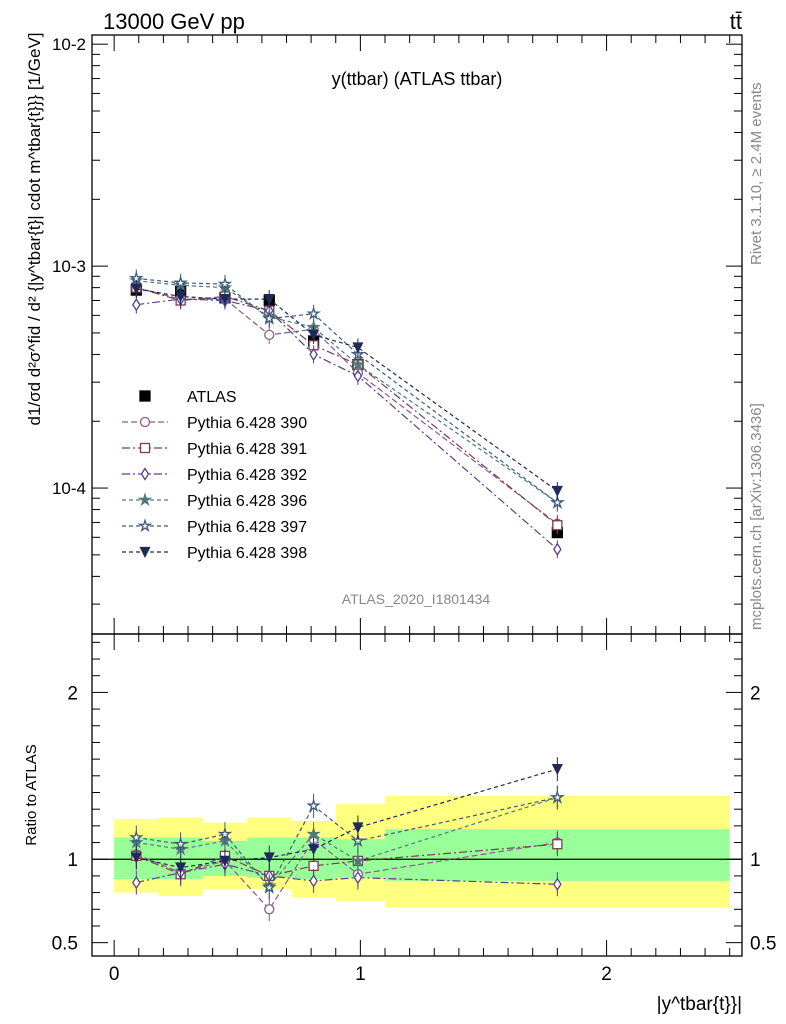 This screenshot has height=1024, width=786. Describe the element at coordinates (65, 944) in the screenshot. I see `ratio-y-tick-label: 0.5` at that location.